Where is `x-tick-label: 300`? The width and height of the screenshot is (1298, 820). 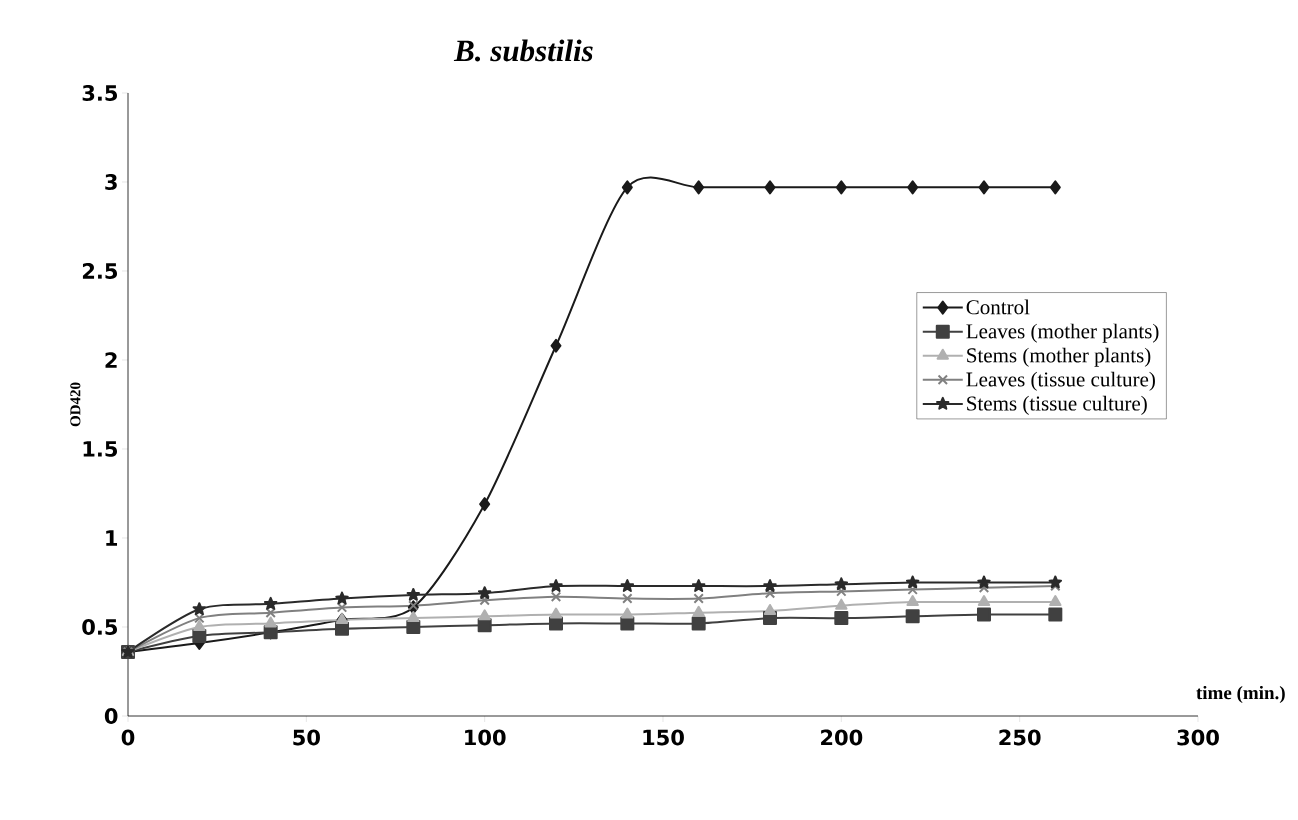 x-tick-label: 300 is located at coordinates (1198, 737).